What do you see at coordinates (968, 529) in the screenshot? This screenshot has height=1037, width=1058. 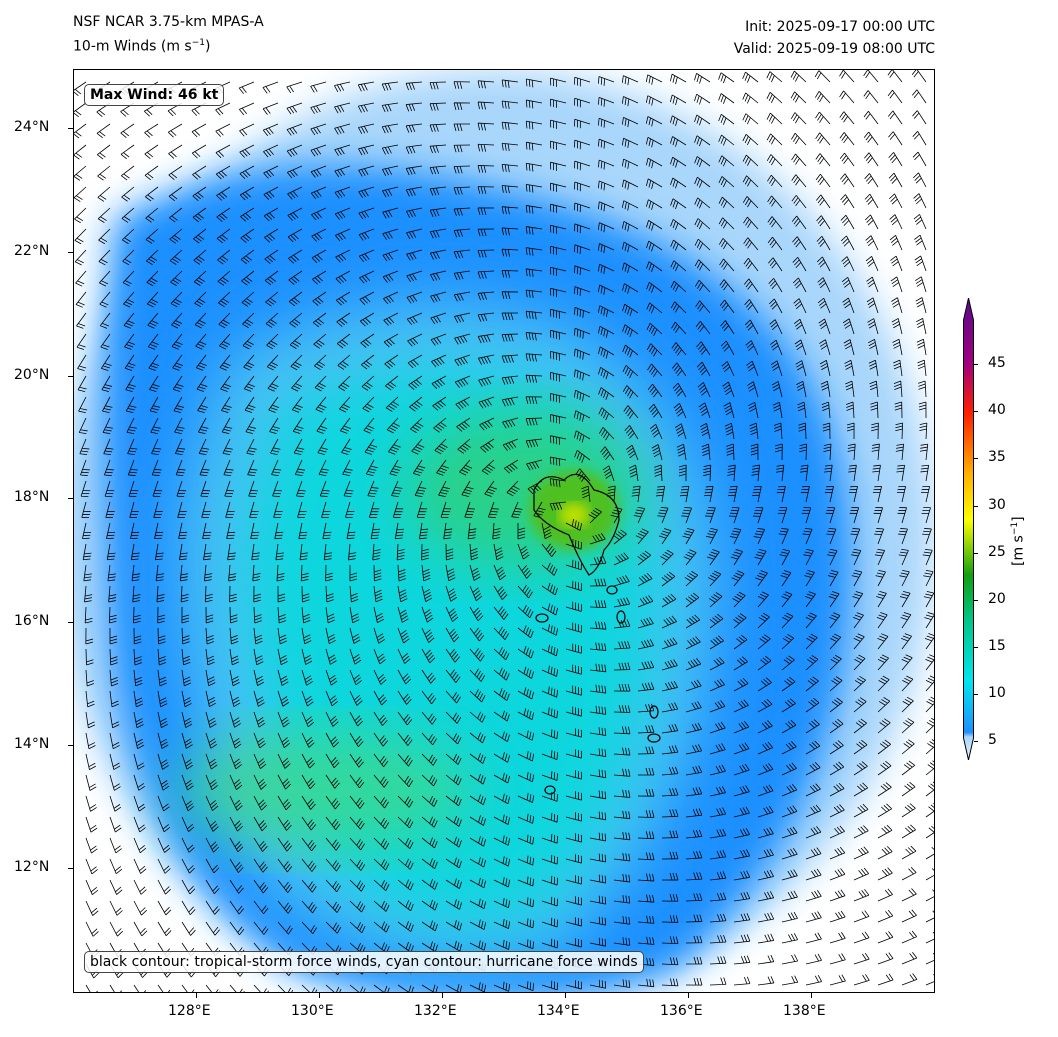 I see `colorbar` at bounding box center [968, 529].